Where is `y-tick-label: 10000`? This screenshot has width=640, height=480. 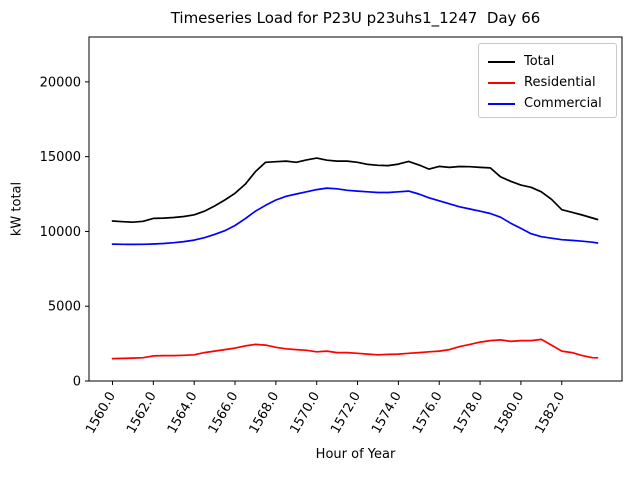
y-tick-label: 10000 is located at coordinates (60, 232).